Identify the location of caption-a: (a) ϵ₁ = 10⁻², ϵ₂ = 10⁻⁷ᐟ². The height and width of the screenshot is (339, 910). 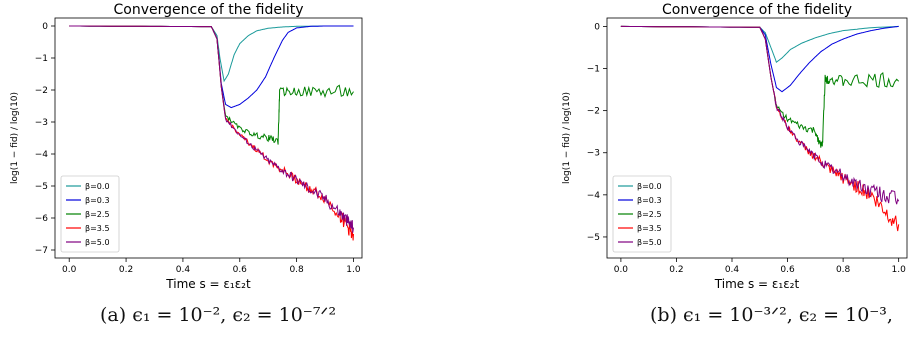
(218, 315).